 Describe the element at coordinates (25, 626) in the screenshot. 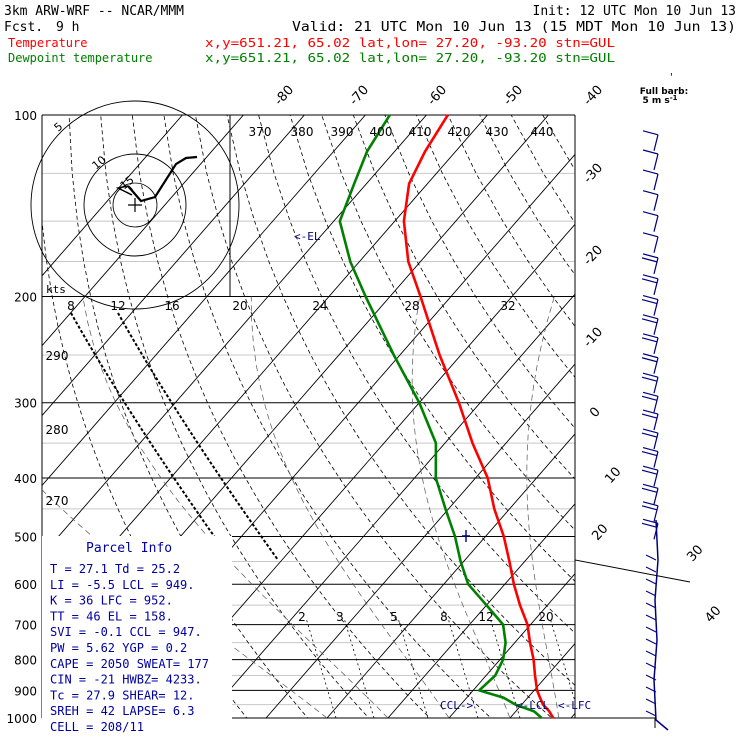

I see `pressure-tick-label: 700` at that location.